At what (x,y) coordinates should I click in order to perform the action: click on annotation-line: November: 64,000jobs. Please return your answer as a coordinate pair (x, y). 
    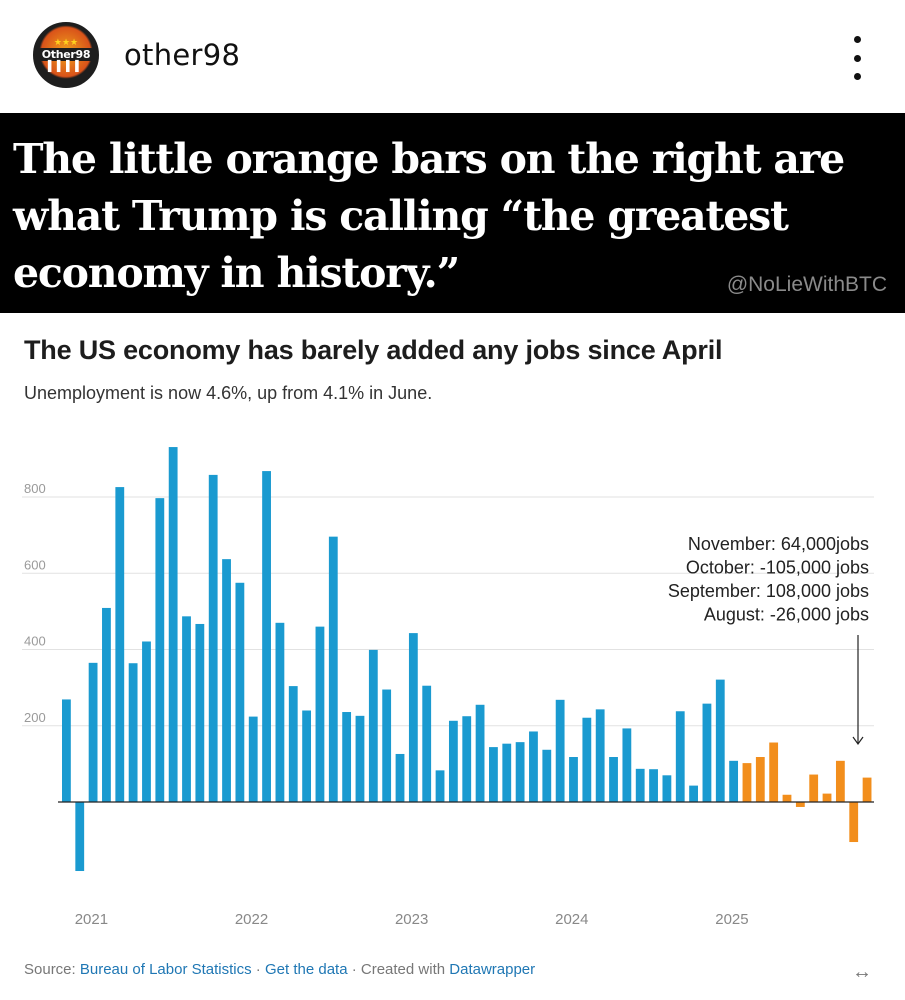
    Looking at the image, I should click on (778, 544).